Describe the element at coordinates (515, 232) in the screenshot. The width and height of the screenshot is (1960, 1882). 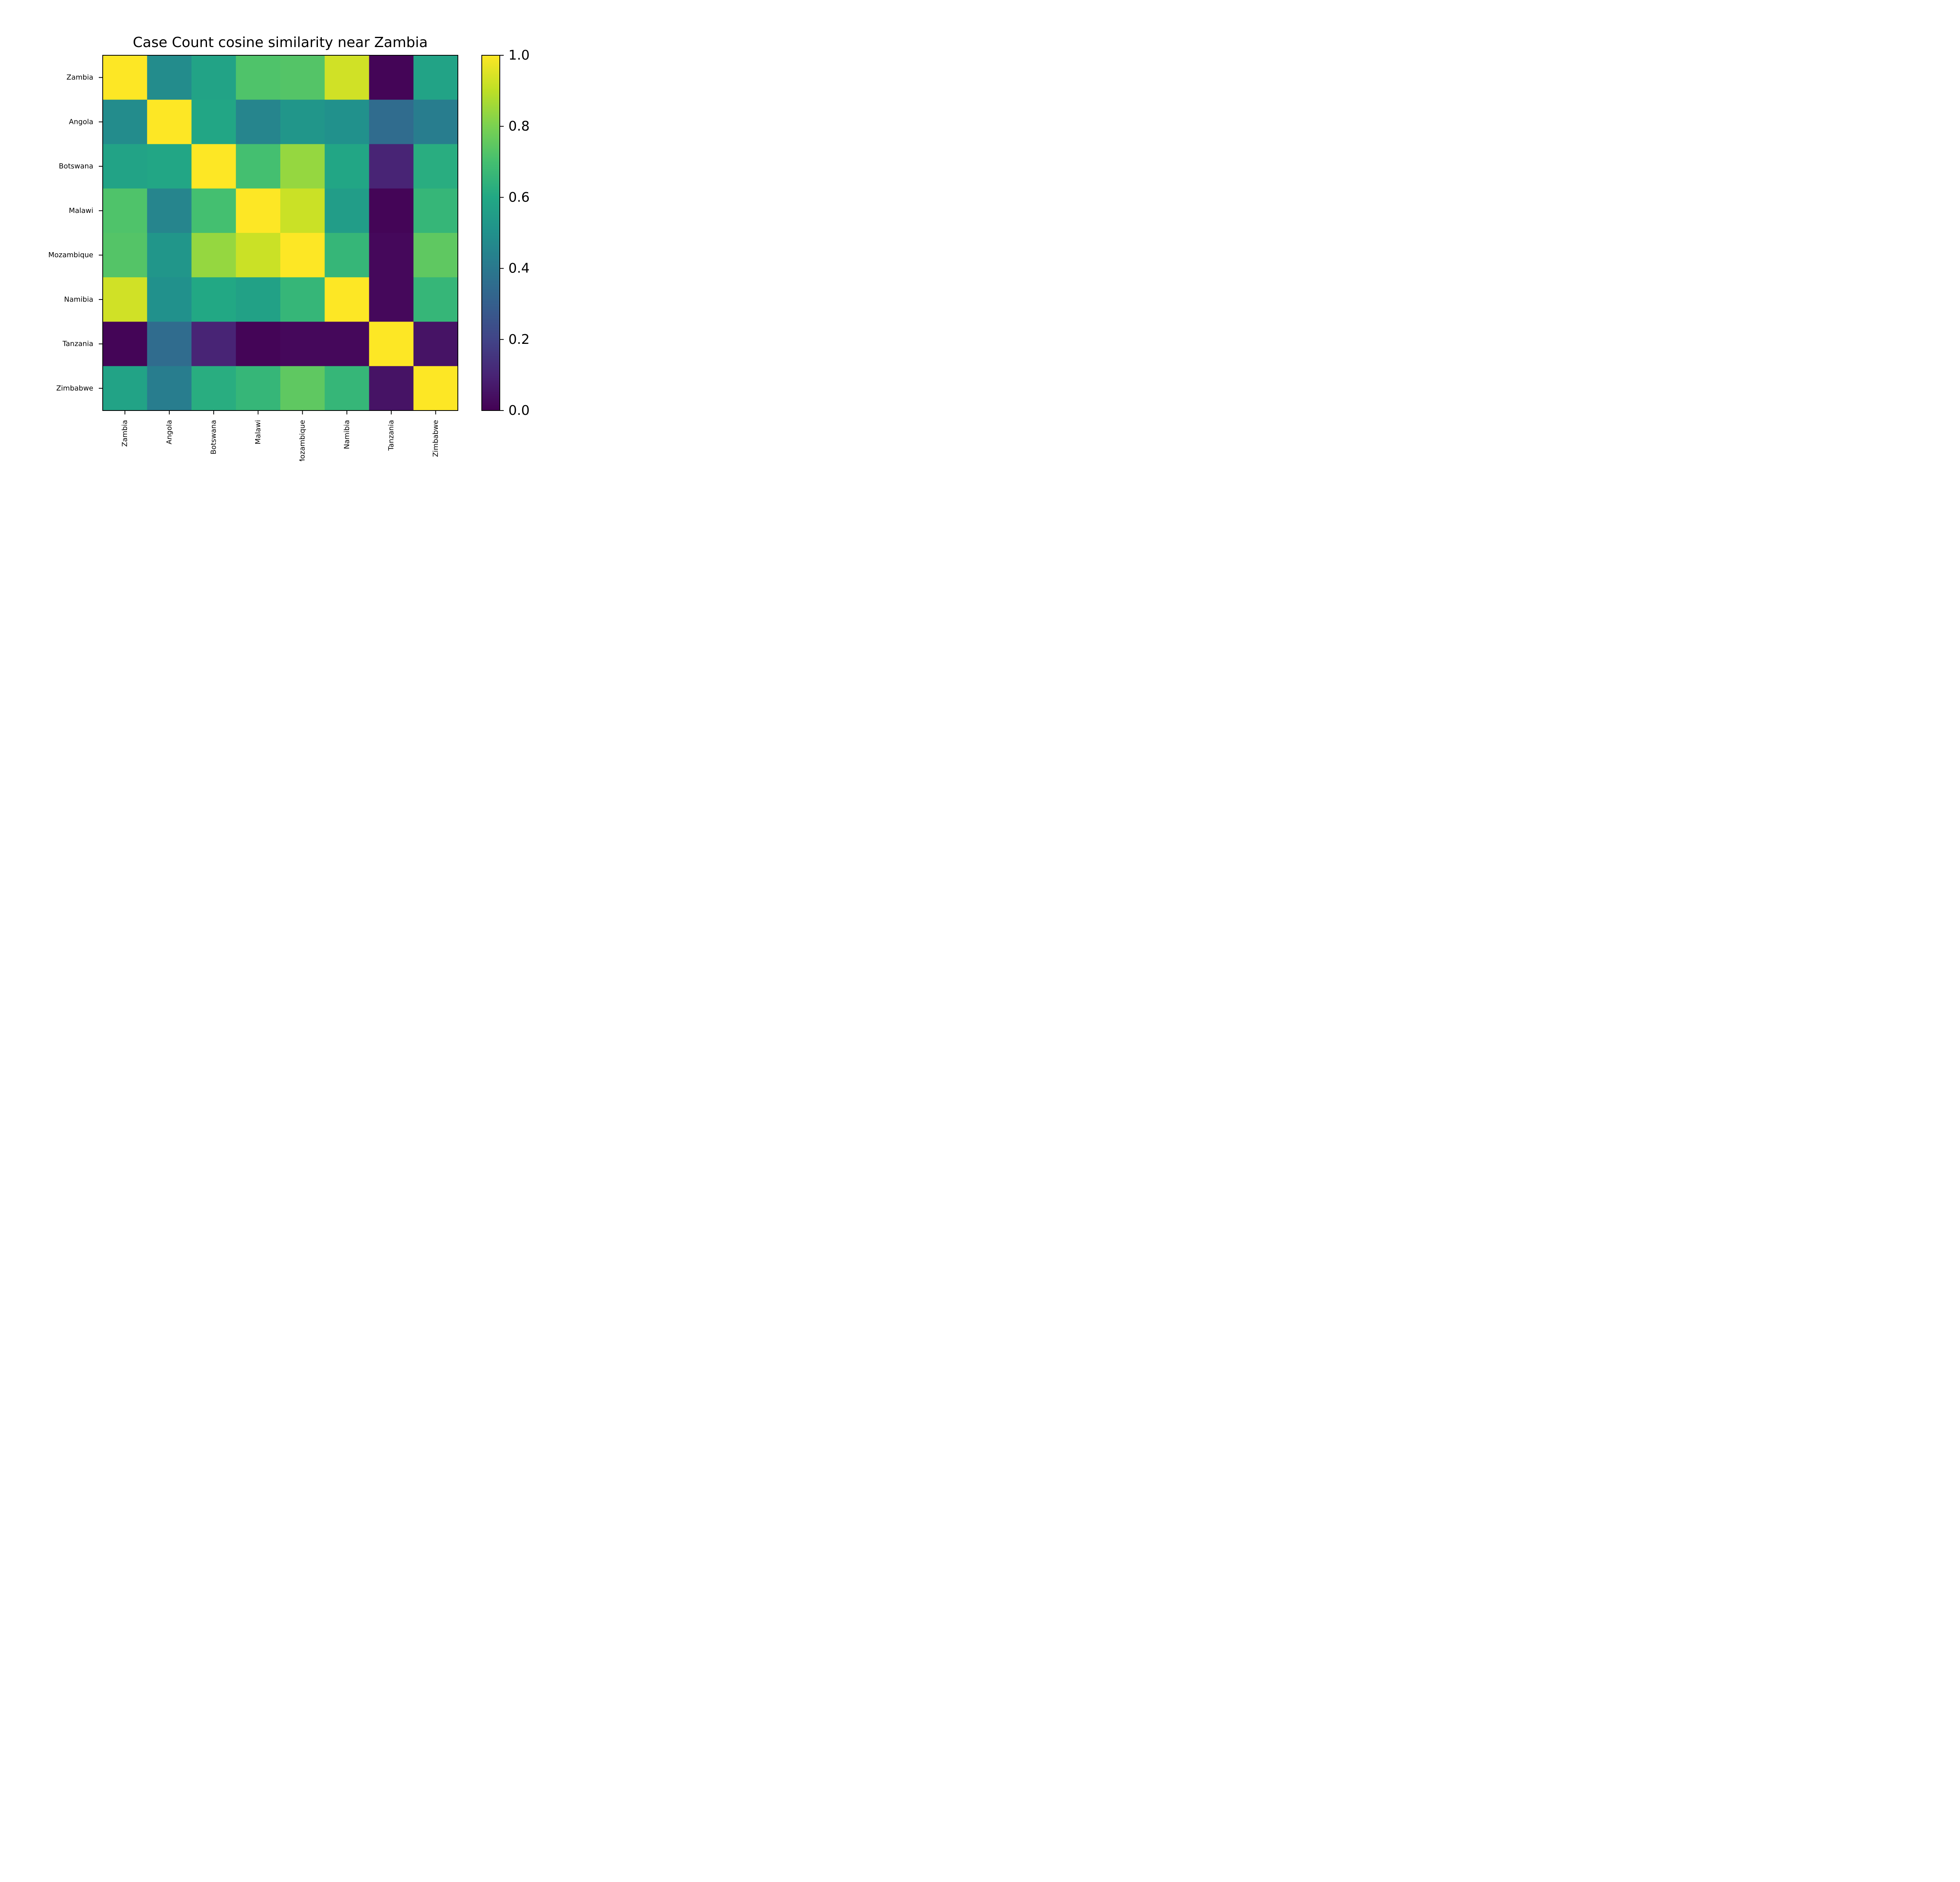
I see `colorbar-ticks: 0.0 0.2 0.4 0.6 0.8 1.0` at that location.